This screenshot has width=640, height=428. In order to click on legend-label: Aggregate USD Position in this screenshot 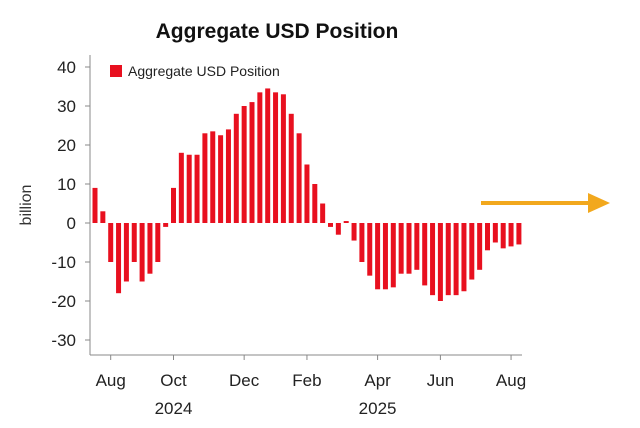, I will do `click(204, 71)`.